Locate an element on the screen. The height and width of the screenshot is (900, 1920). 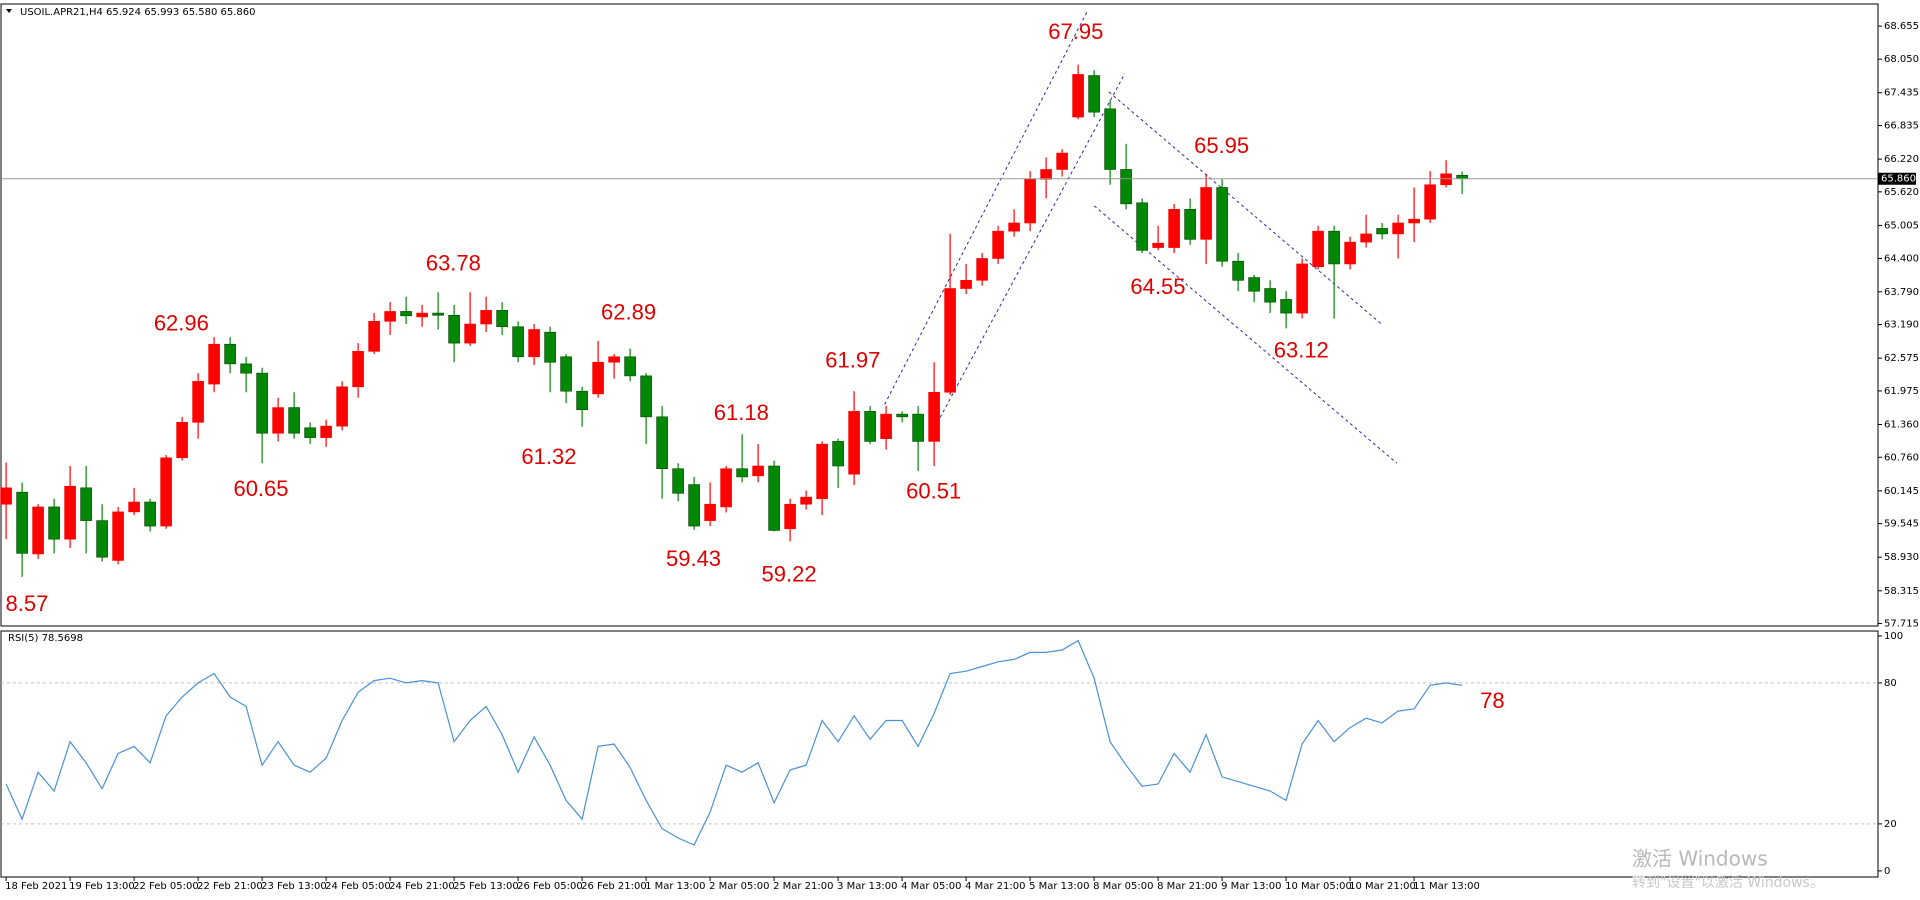
y-tick-label: 58.315 is located at coordinates (1901, 591).